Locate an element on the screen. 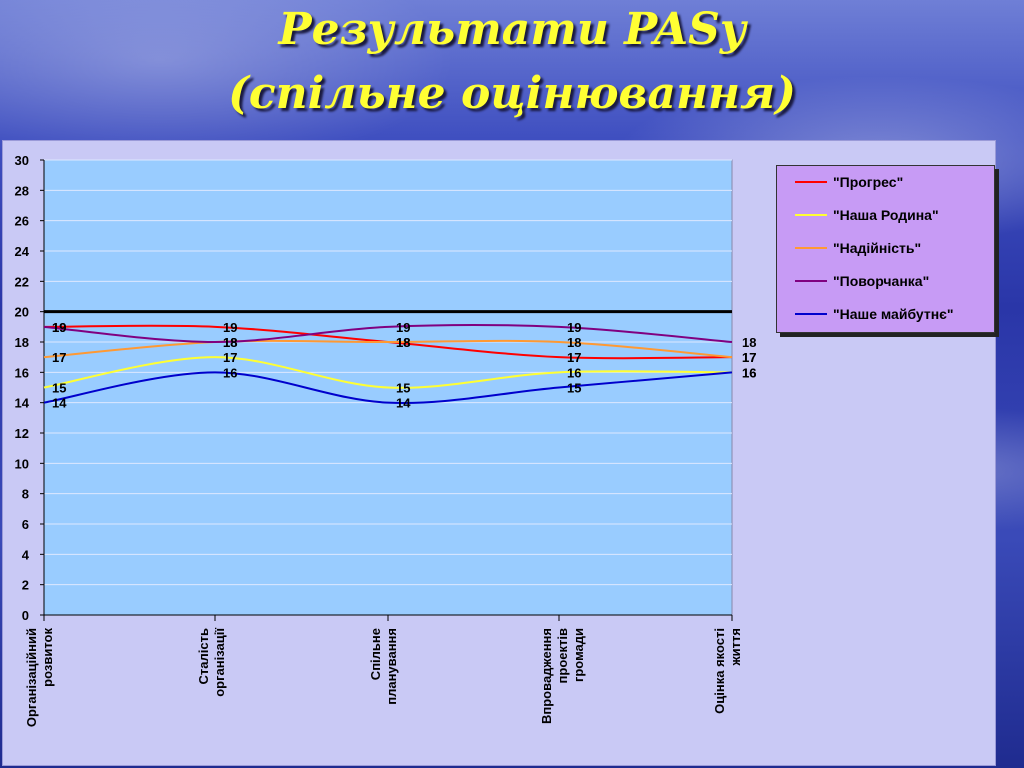  legend-item: "Надійність" is located at coordinates (858, 248).